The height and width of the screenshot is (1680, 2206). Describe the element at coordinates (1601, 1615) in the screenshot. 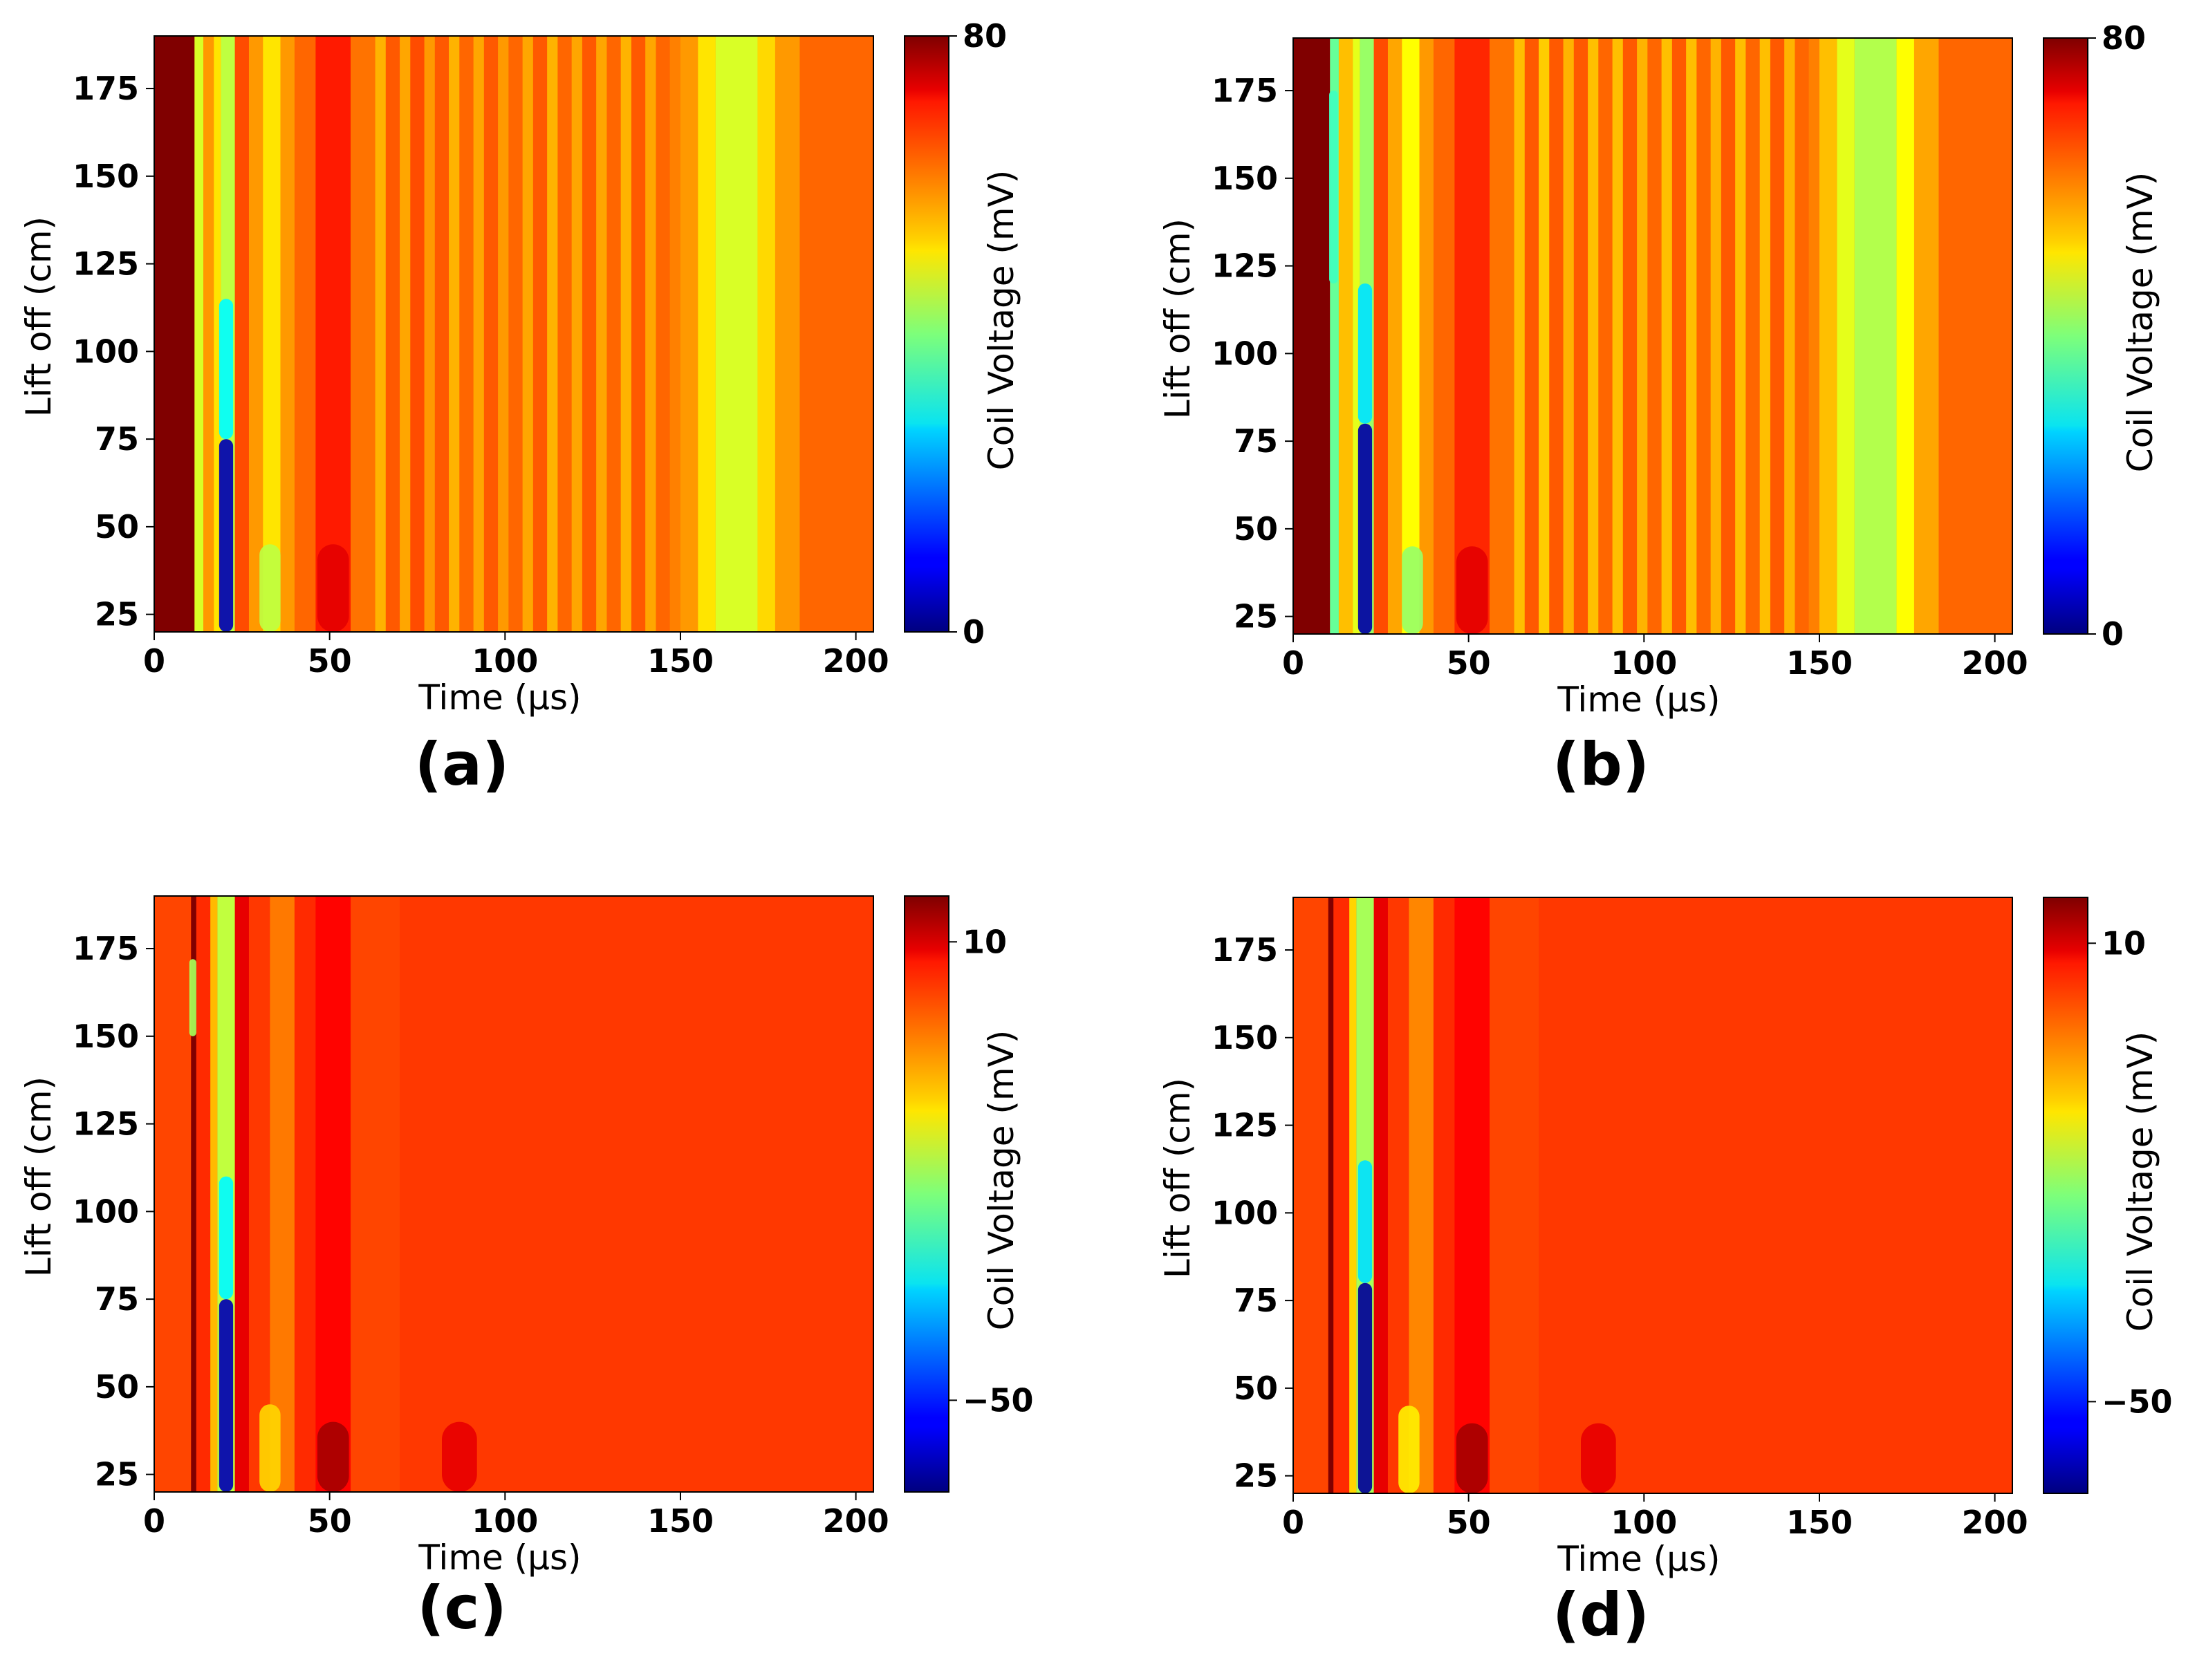

I see `panel-caption: (d)` at that location.